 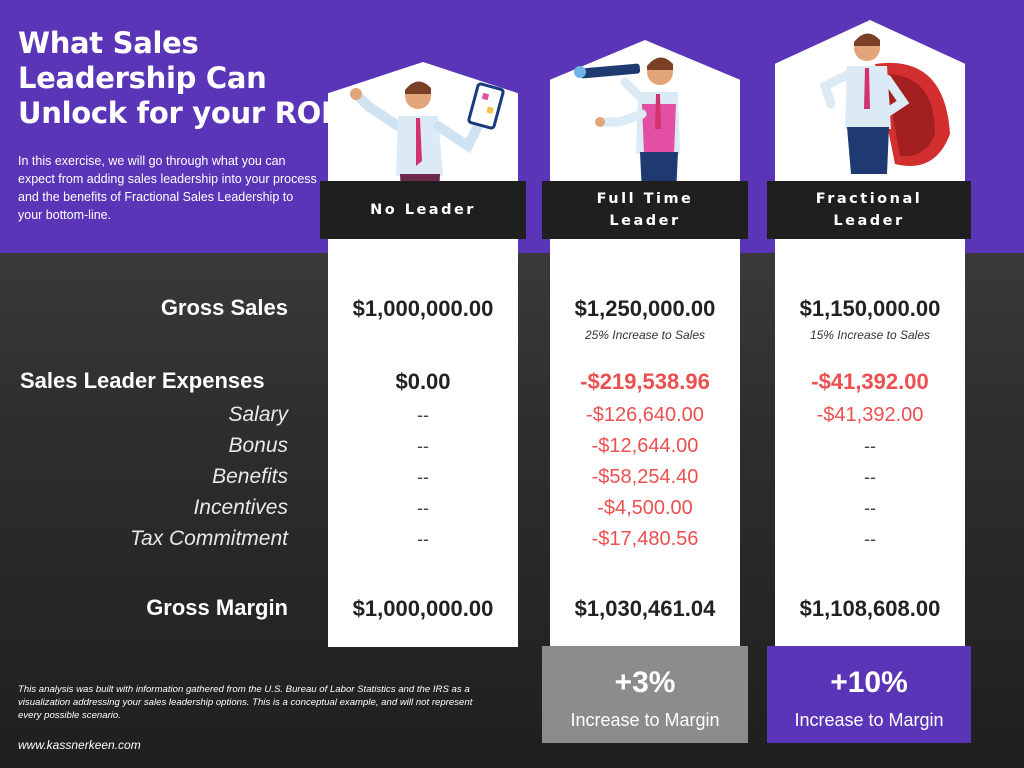 What do you see at coordinates (645, 682) in the screenshot?
I see `margin-increase-value: +3%` at bounding box center [645, 682].